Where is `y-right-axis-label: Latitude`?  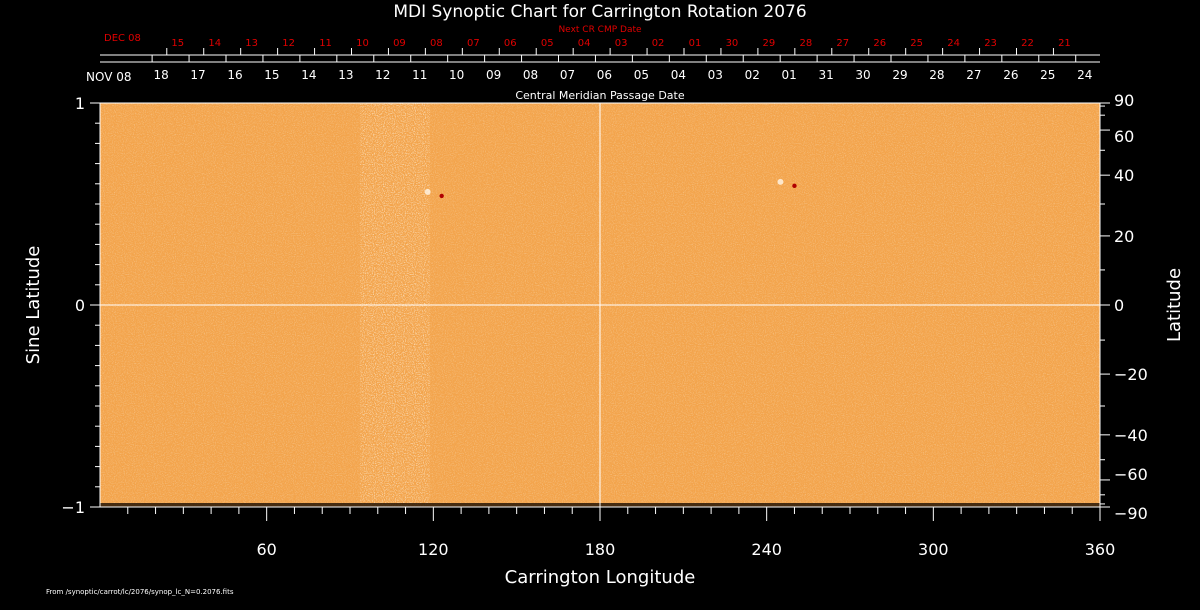
y-right-axis-label: Latitude is located at coordinates (1174, 305).